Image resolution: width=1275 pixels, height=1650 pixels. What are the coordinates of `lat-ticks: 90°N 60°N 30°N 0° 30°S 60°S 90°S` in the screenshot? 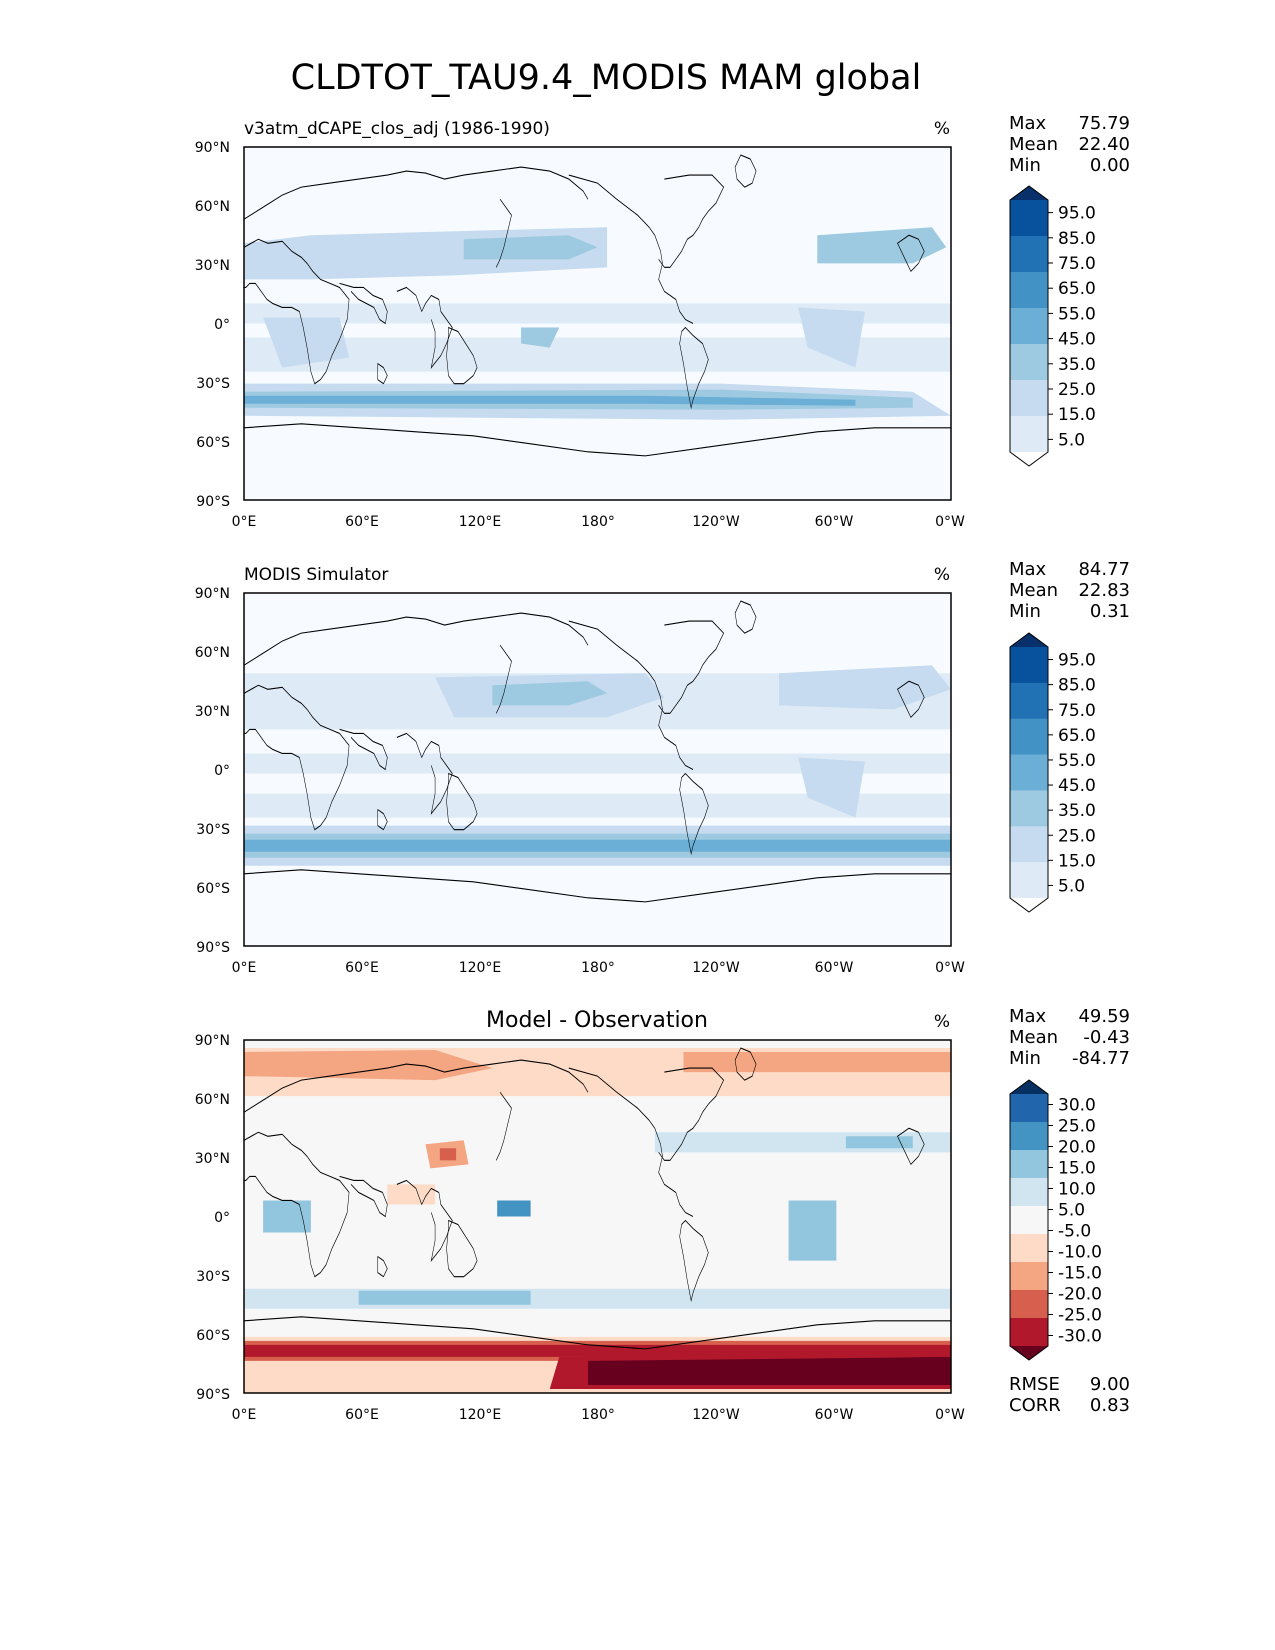 It's located at (212, 325).